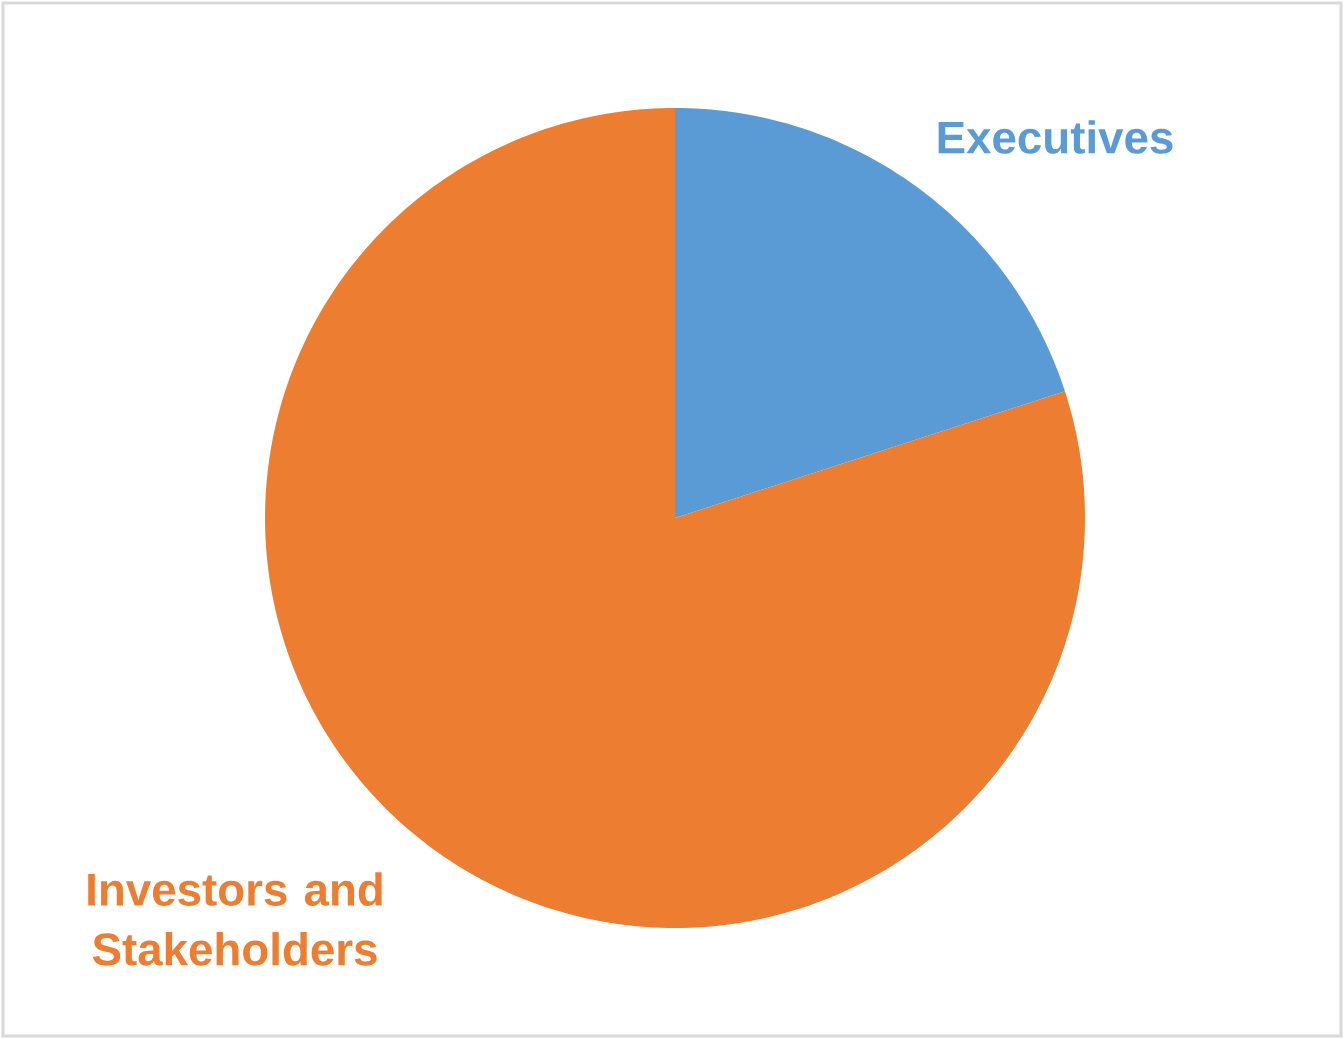 This screenshot has height=1039, width=1344. Describe the element at coordinates (1055, 137) in the screenshot. I see `slice-label: Executives` at that location.